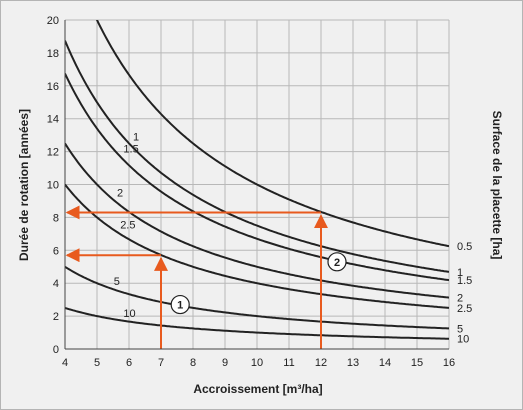 Image resolution: width=523 pixels, height=410 pixels. I want to click on example-1-marker-label: 1, so click(180, 306).